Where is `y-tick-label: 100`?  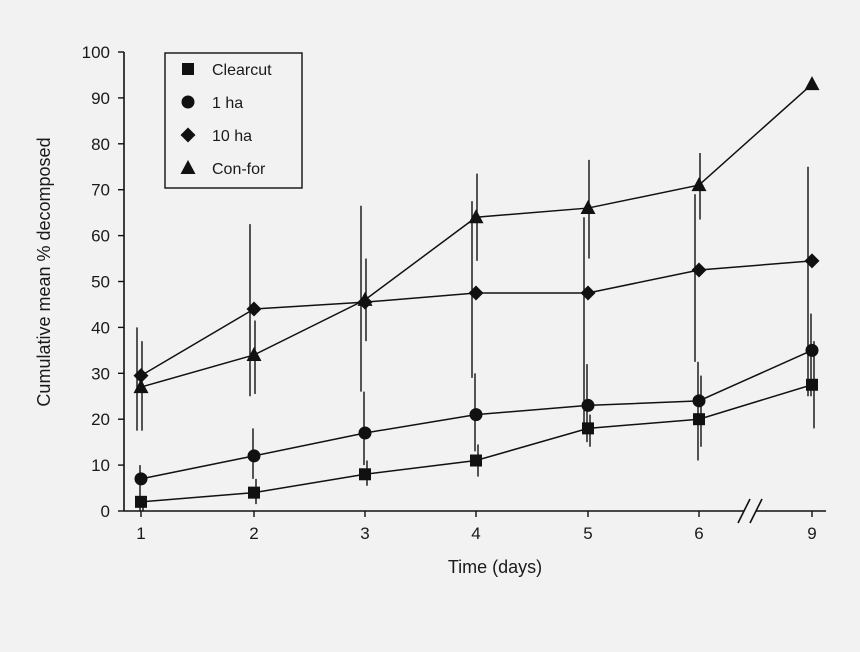
y-tick-label: 100 is located at coordinates (96, 52).